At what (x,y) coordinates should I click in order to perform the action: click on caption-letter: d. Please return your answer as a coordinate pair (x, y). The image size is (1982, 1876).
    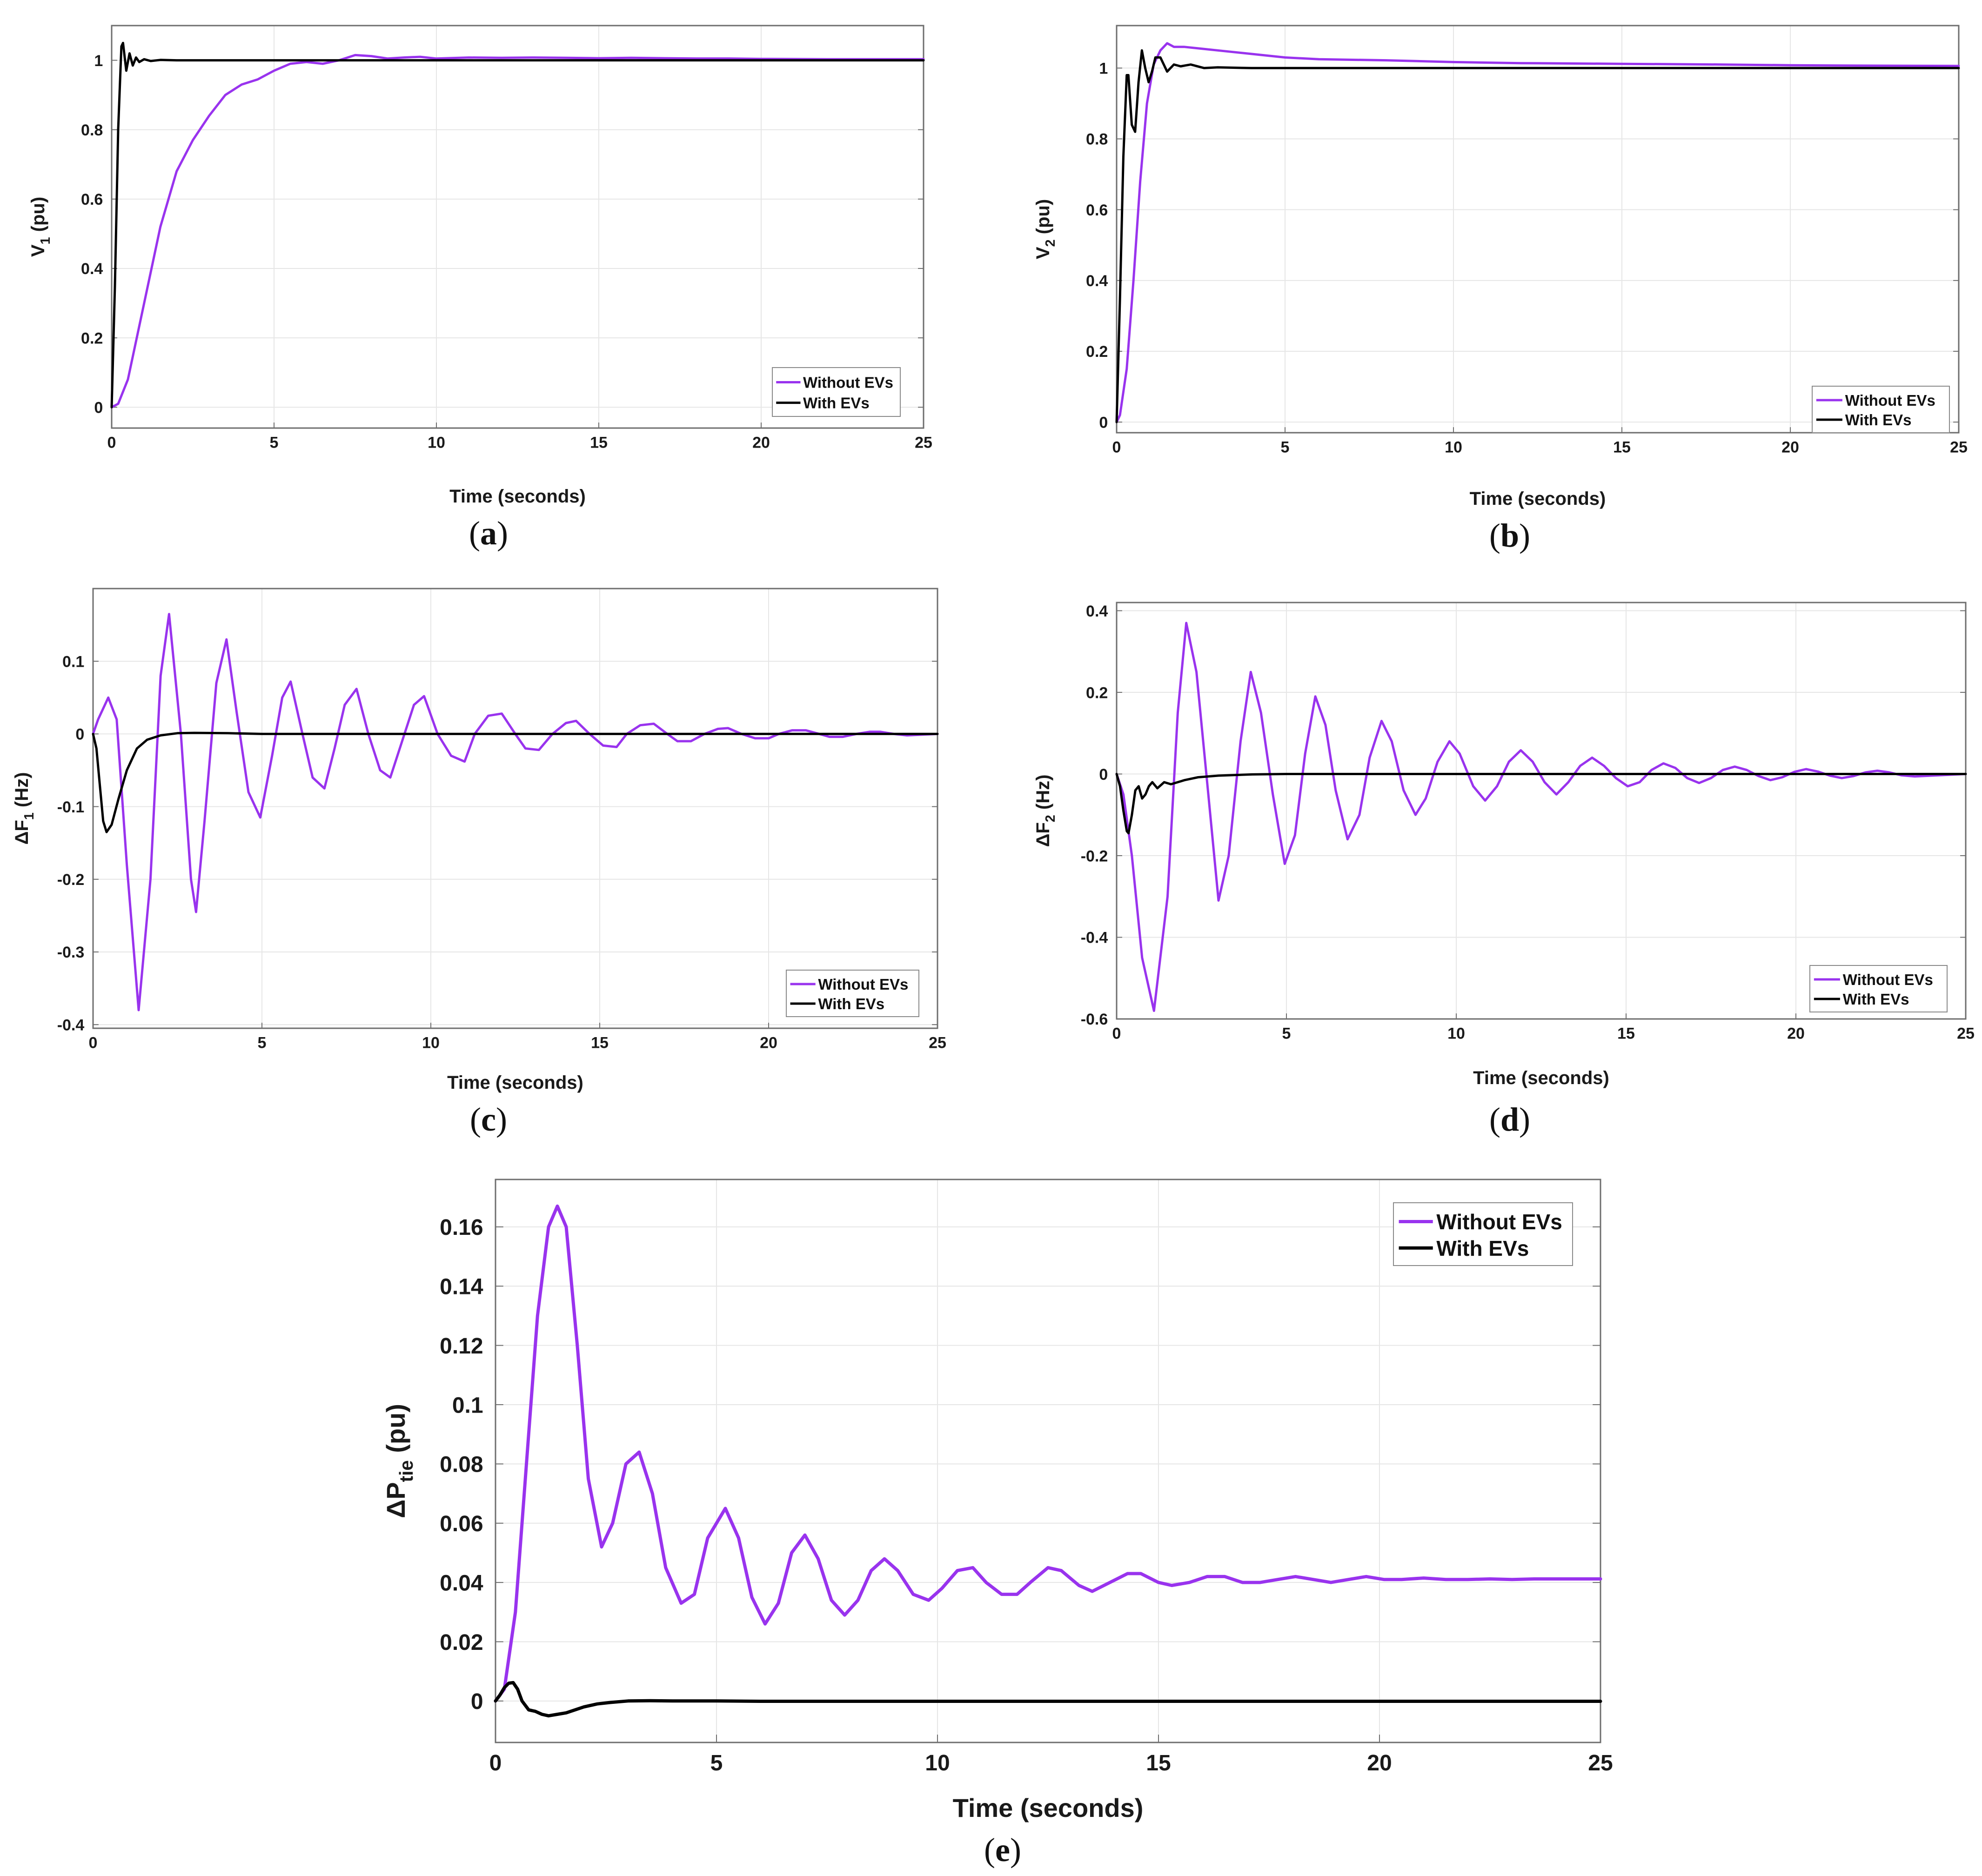
    Looking at the image, I should click on (1509, 1119).